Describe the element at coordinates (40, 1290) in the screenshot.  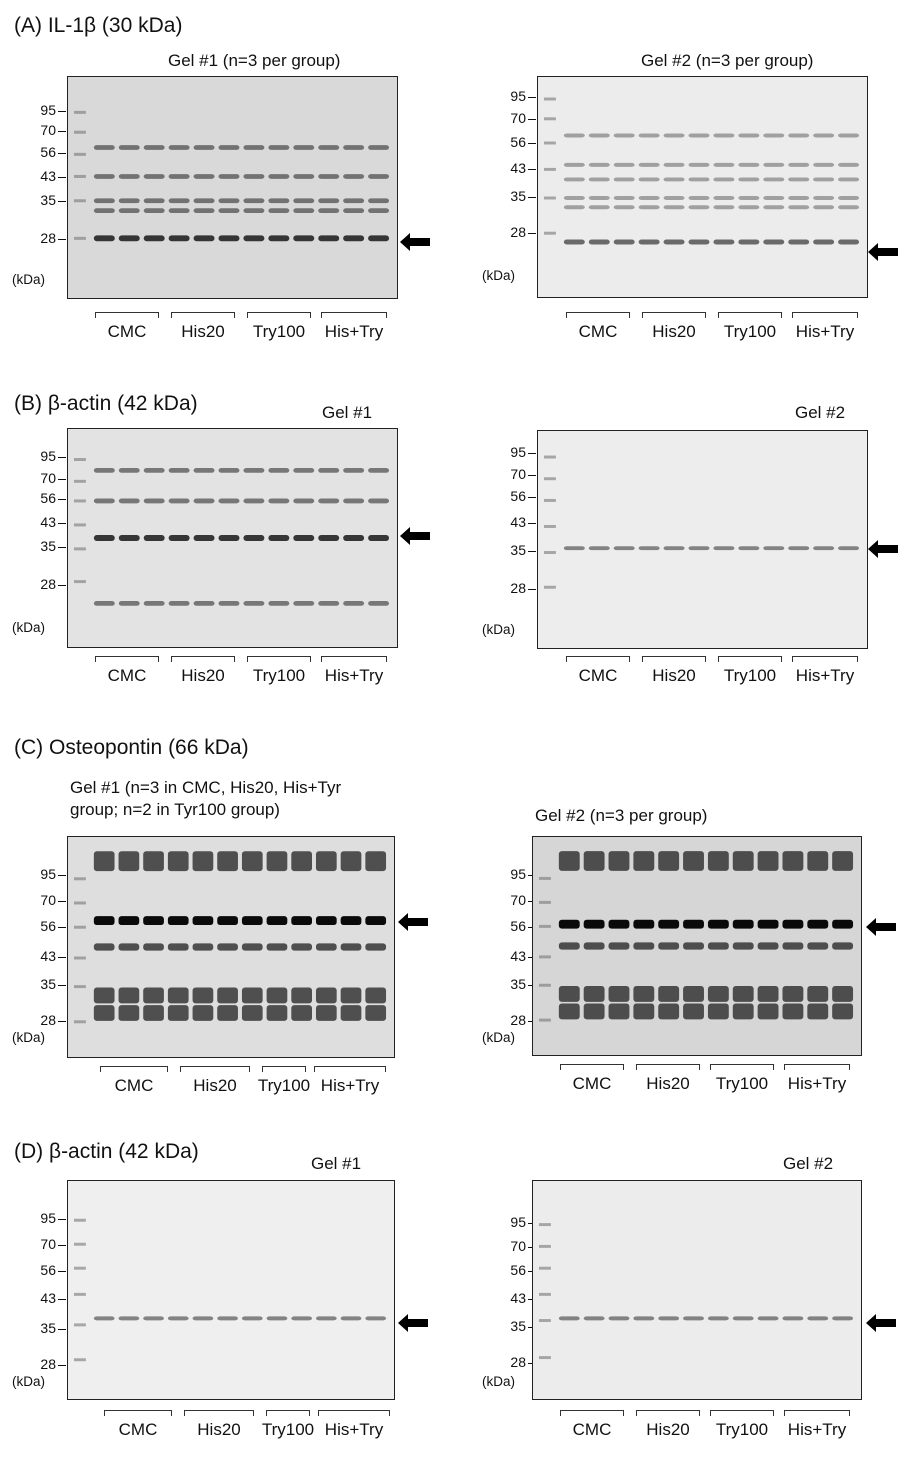
I see `panel-d-gel1-markers: 95 70 56 43 35 28` at that location.